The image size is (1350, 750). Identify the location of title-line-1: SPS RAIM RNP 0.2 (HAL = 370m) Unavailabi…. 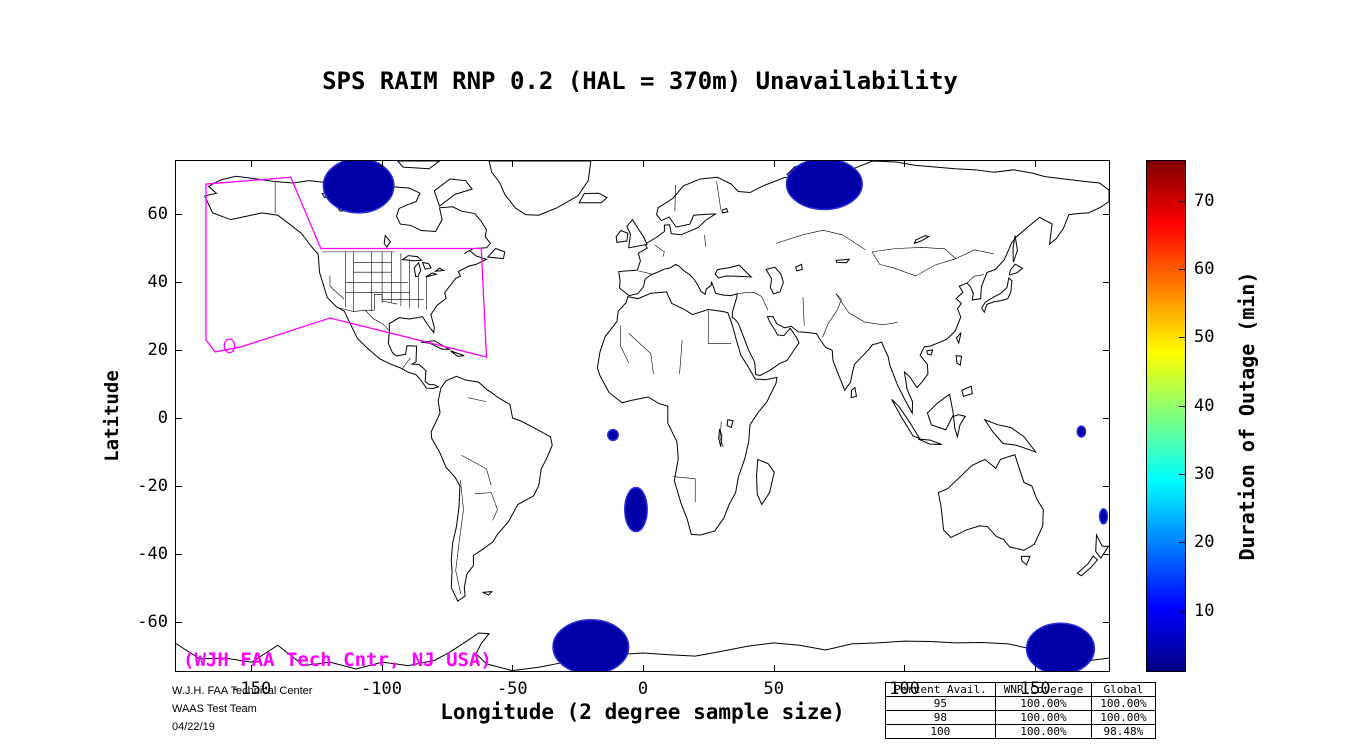
(640, 81).